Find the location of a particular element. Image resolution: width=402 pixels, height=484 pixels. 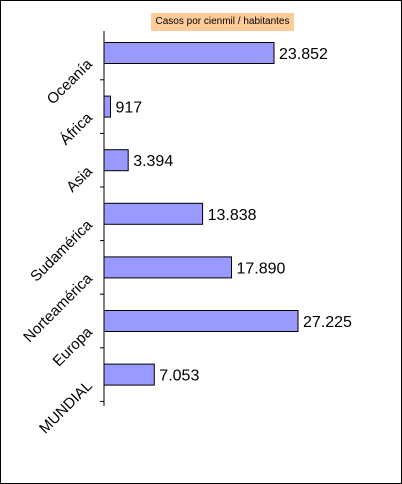

category-label-6: MUNDIAL is located at coordinates (66, 407).